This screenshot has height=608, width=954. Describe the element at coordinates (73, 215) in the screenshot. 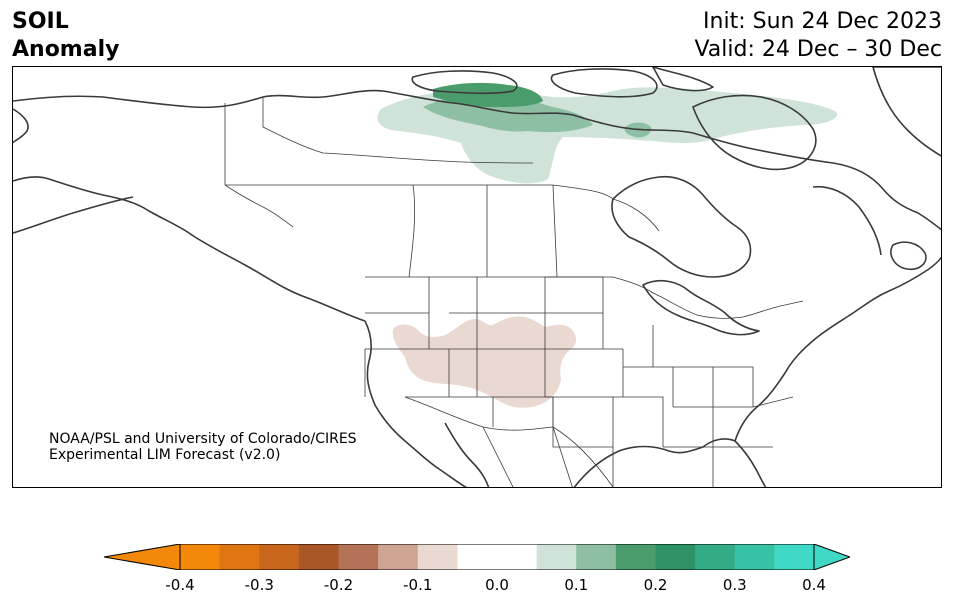

I see `coastline-aleutians` at that location.